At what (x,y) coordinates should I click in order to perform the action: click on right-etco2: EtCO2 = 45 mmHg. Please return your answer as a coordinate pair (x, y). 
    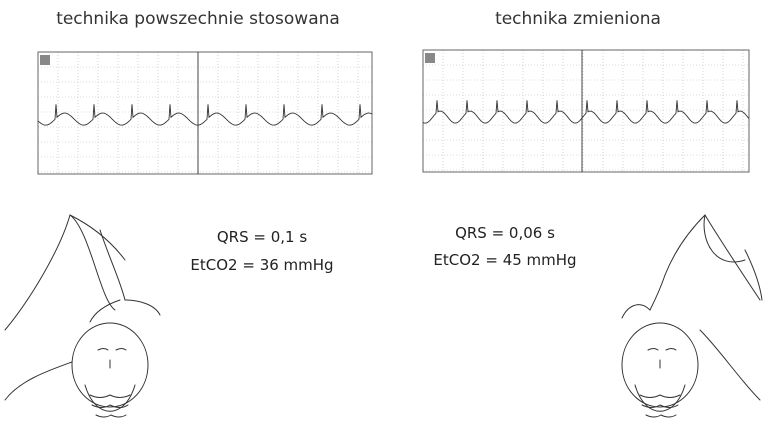
    Looking at the image, I should click on (504, 260).